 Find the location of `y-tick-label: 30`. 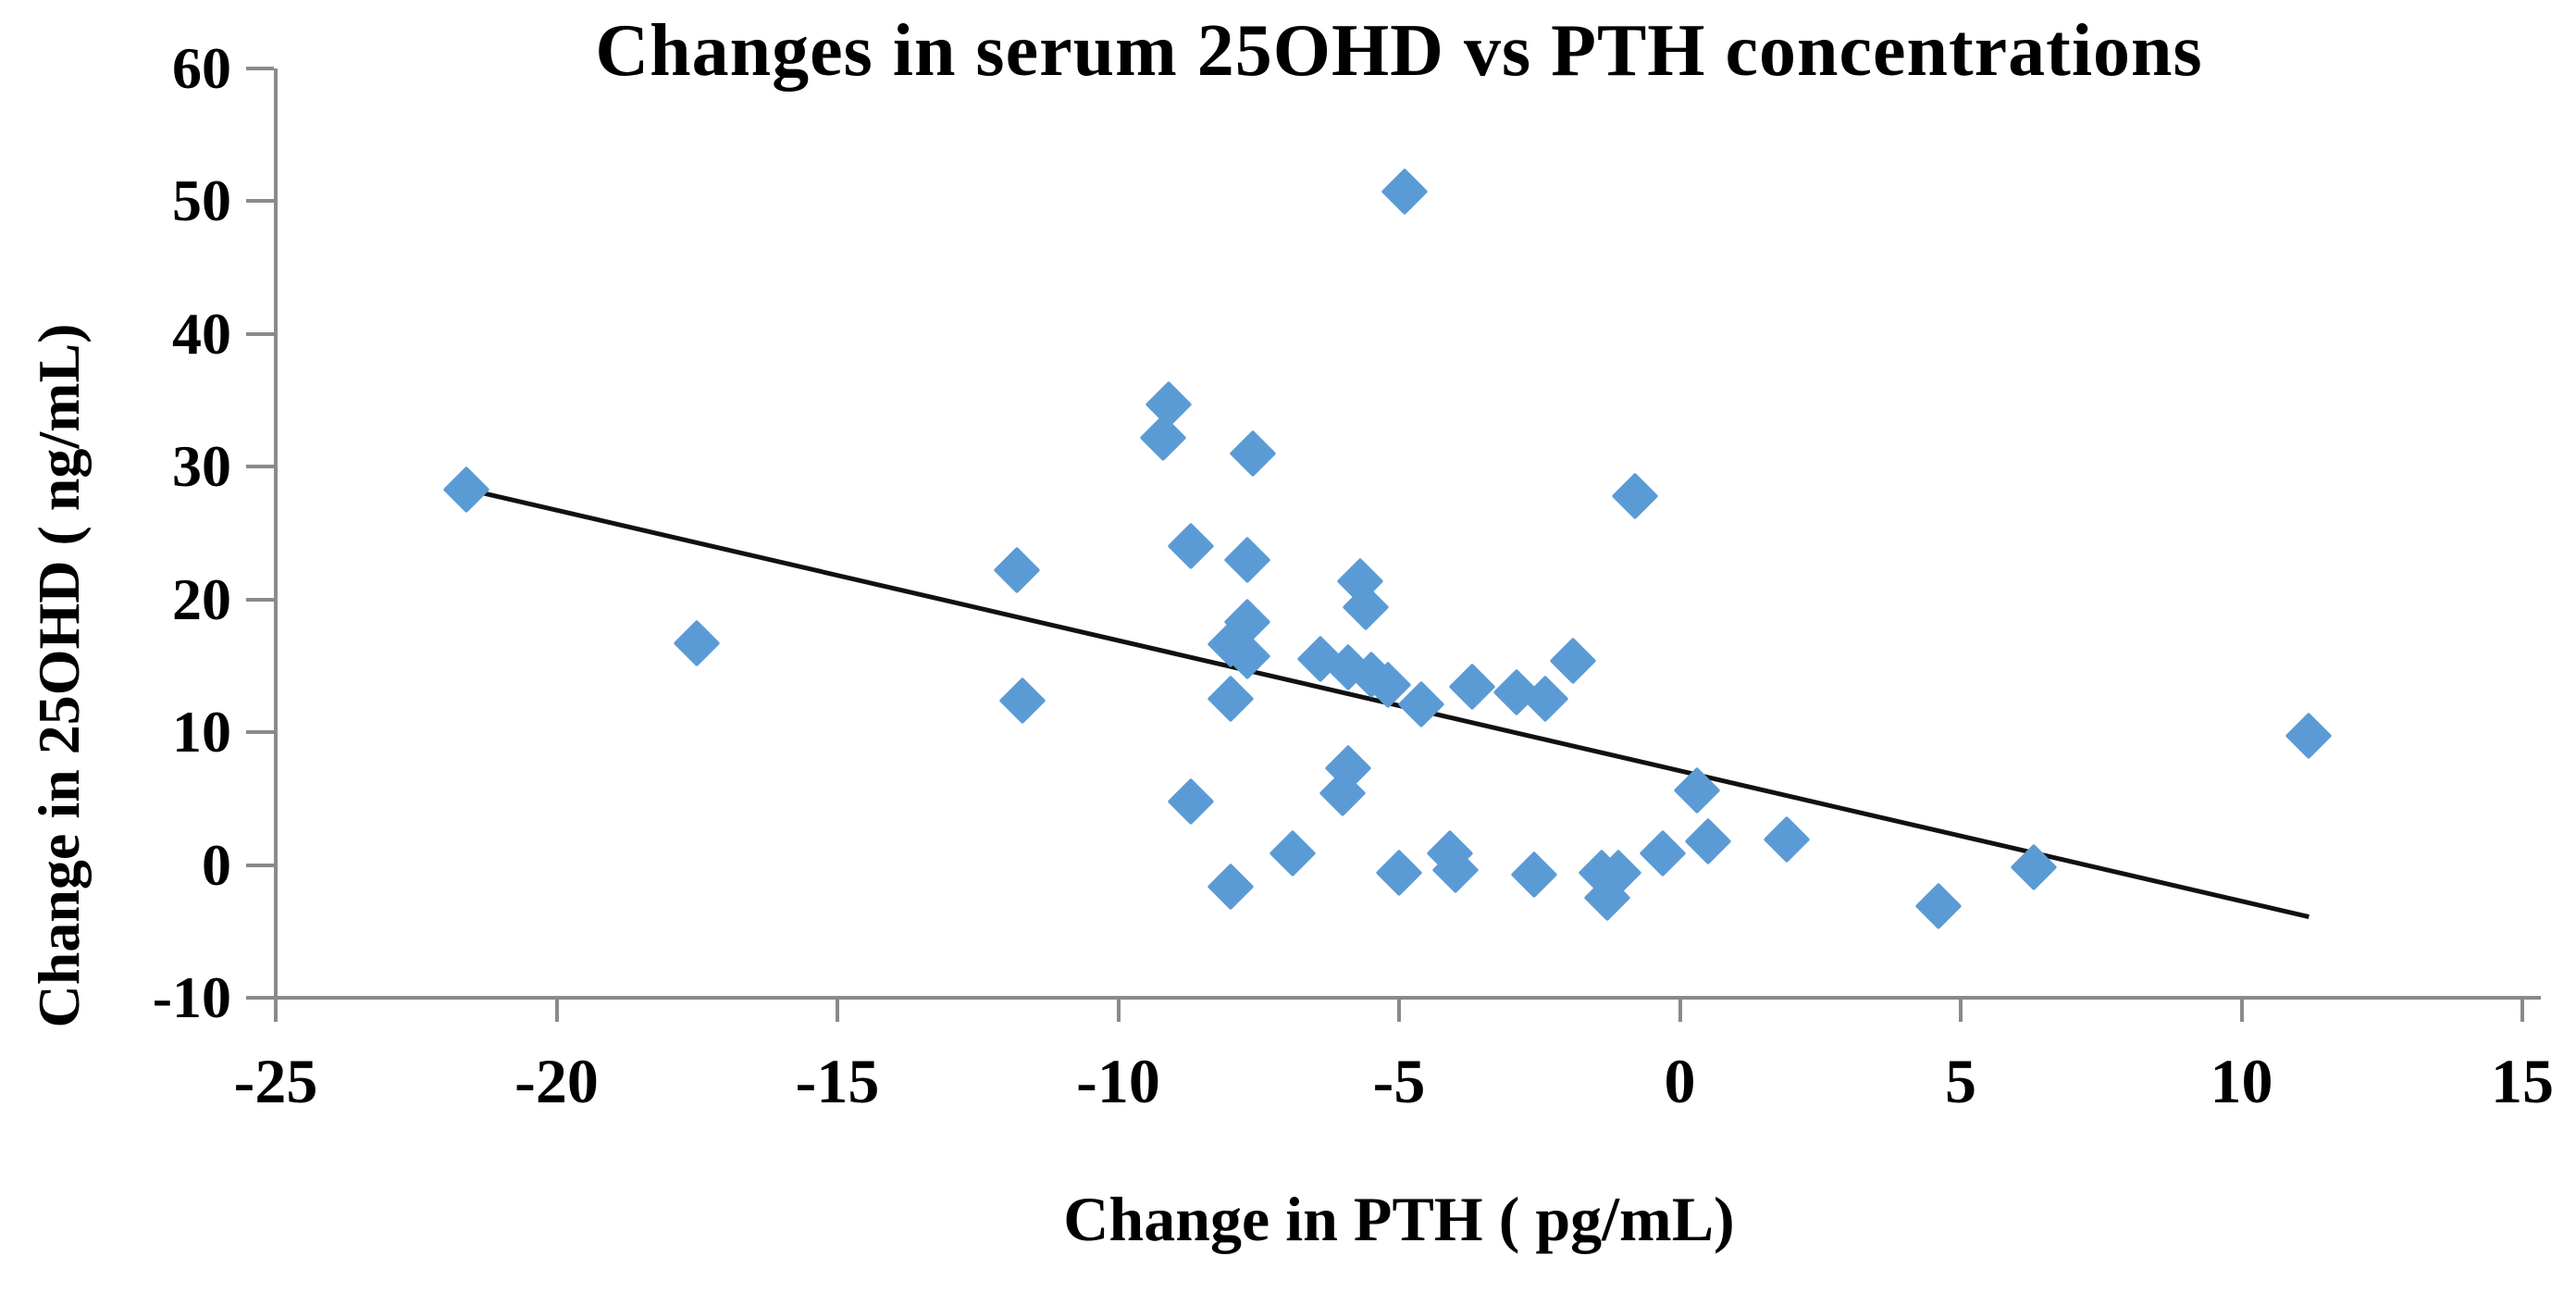

y-tick-label: 30 is located at coordinates (202, 466).